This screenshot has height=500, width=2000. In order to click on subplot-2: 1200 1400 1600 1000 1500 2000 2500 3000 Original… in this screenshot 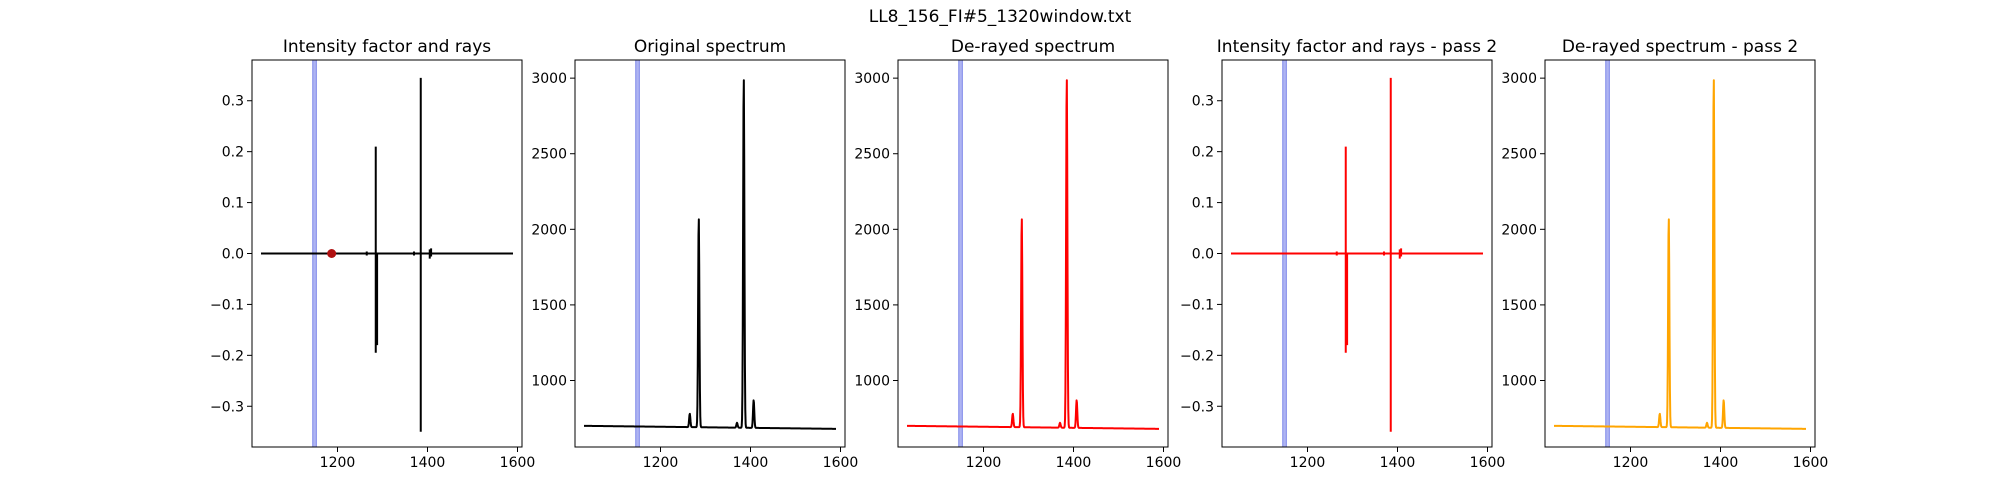, I will do `click(694, 254)`.